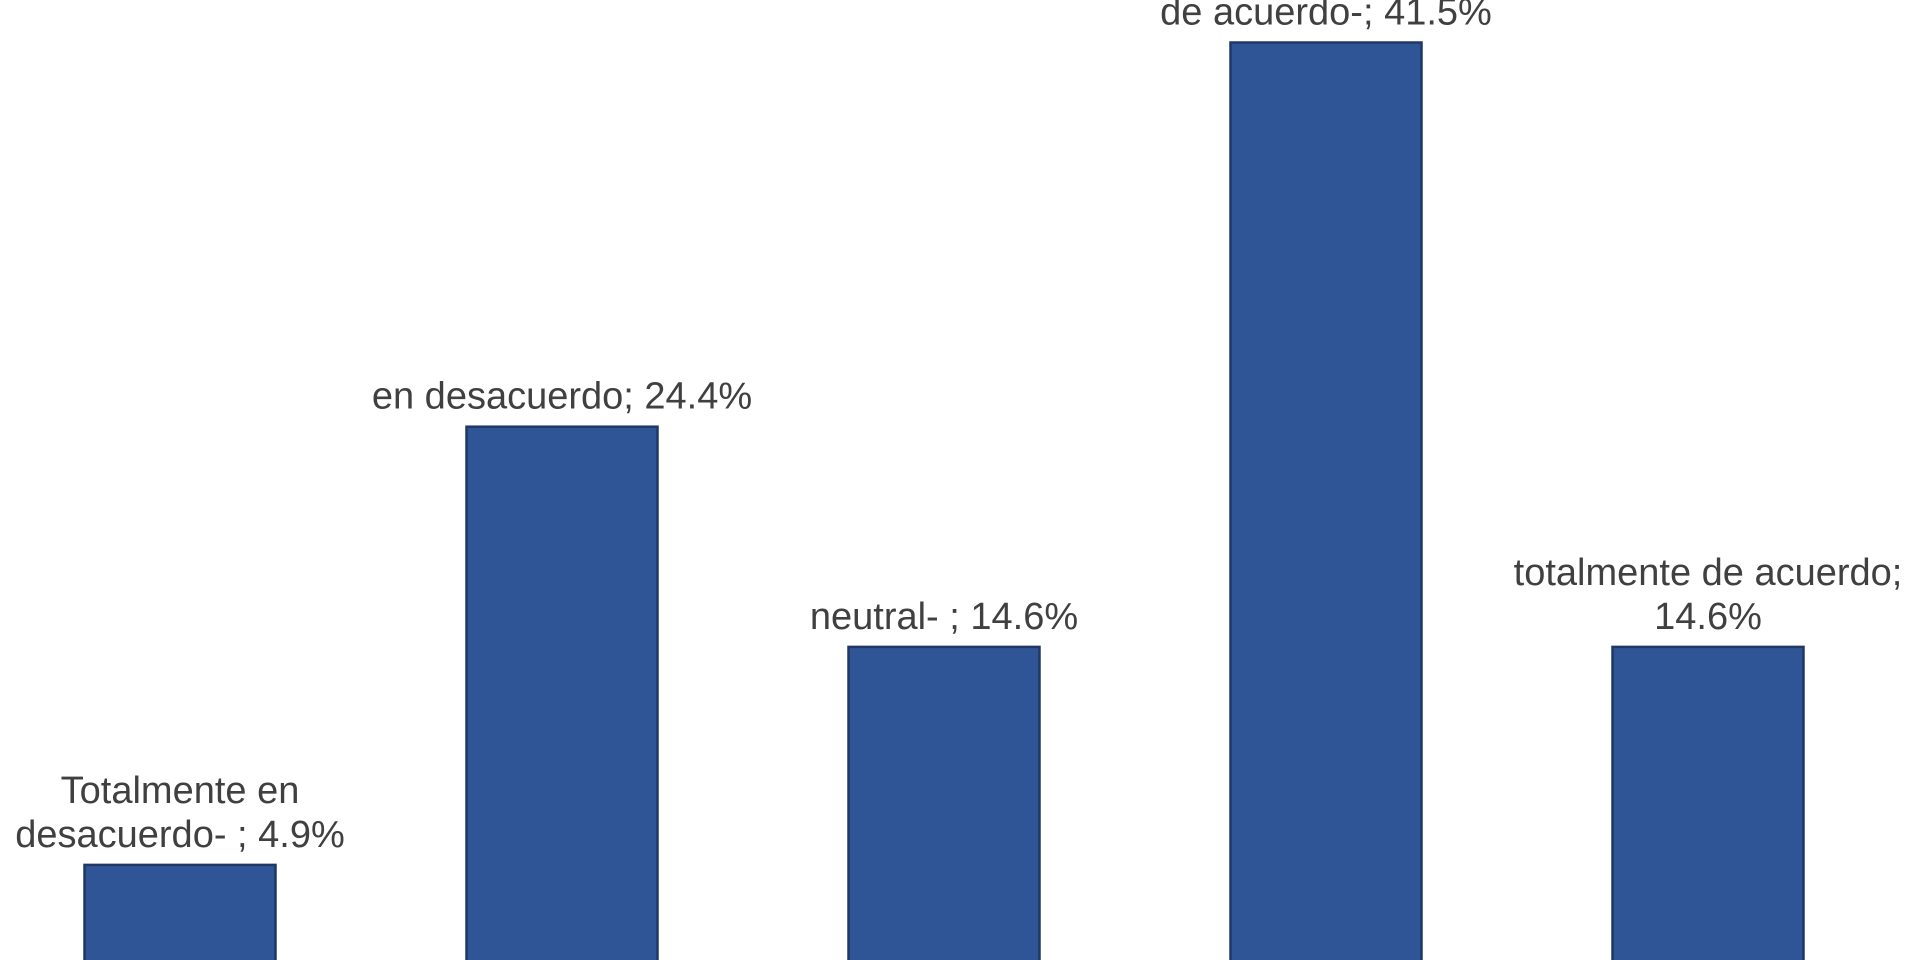  I want to click on data-label-line: neutral- ; 14.6%, so click(944, 617).